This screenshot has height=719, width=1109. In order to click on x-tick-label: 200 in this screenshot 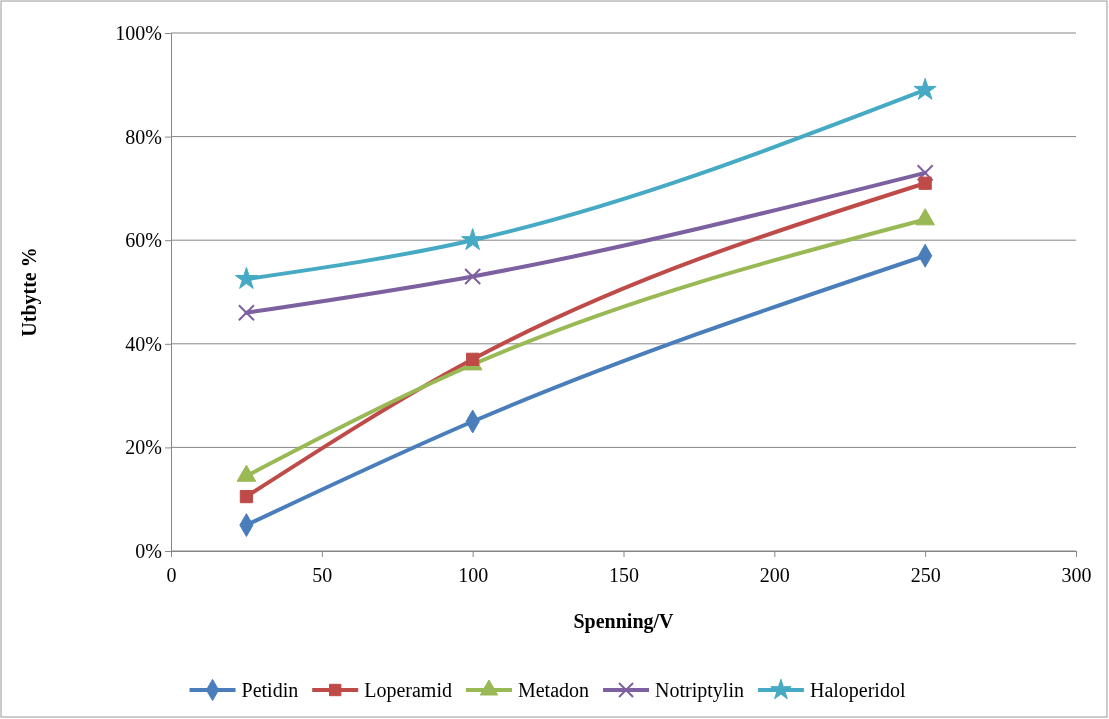, I will do `click(774, 575)`.